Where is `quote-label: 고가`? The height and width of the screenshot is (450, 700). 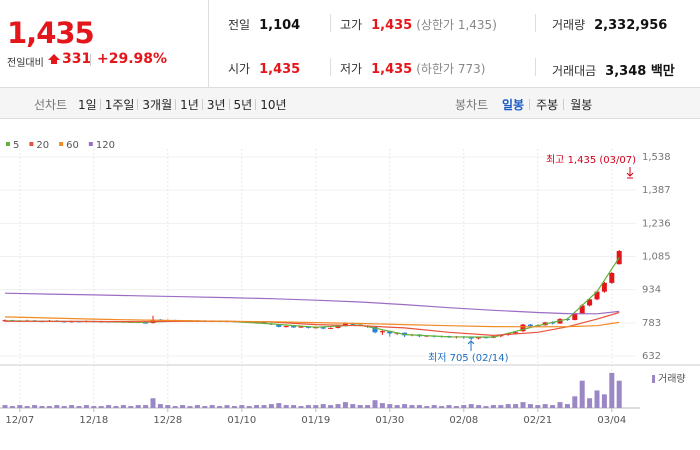 quote-label: 고가 is located at coordinates (351, 25).